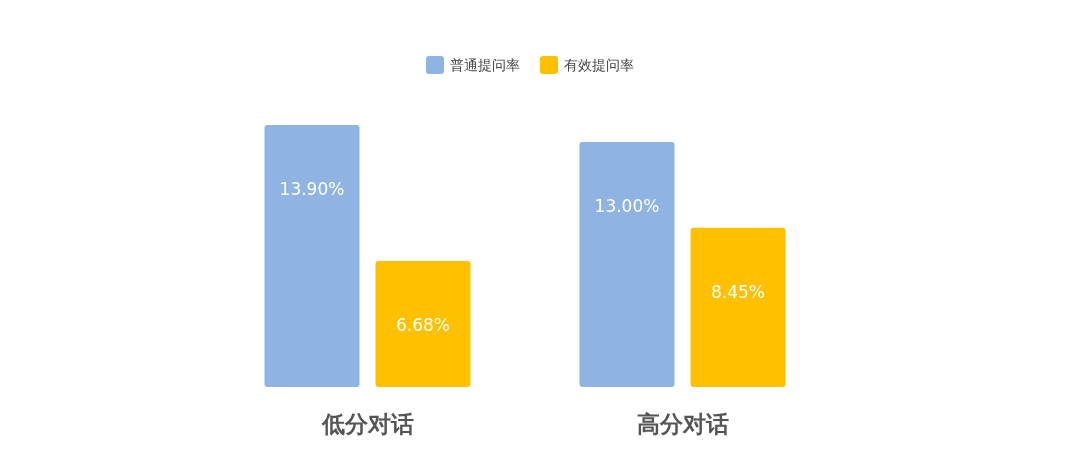 The height and width of the screenshot is (452, 1080). Describe the element at coordinates (485, 65) in the screenshot. I see `legend-label: 普通提问率` at that location.